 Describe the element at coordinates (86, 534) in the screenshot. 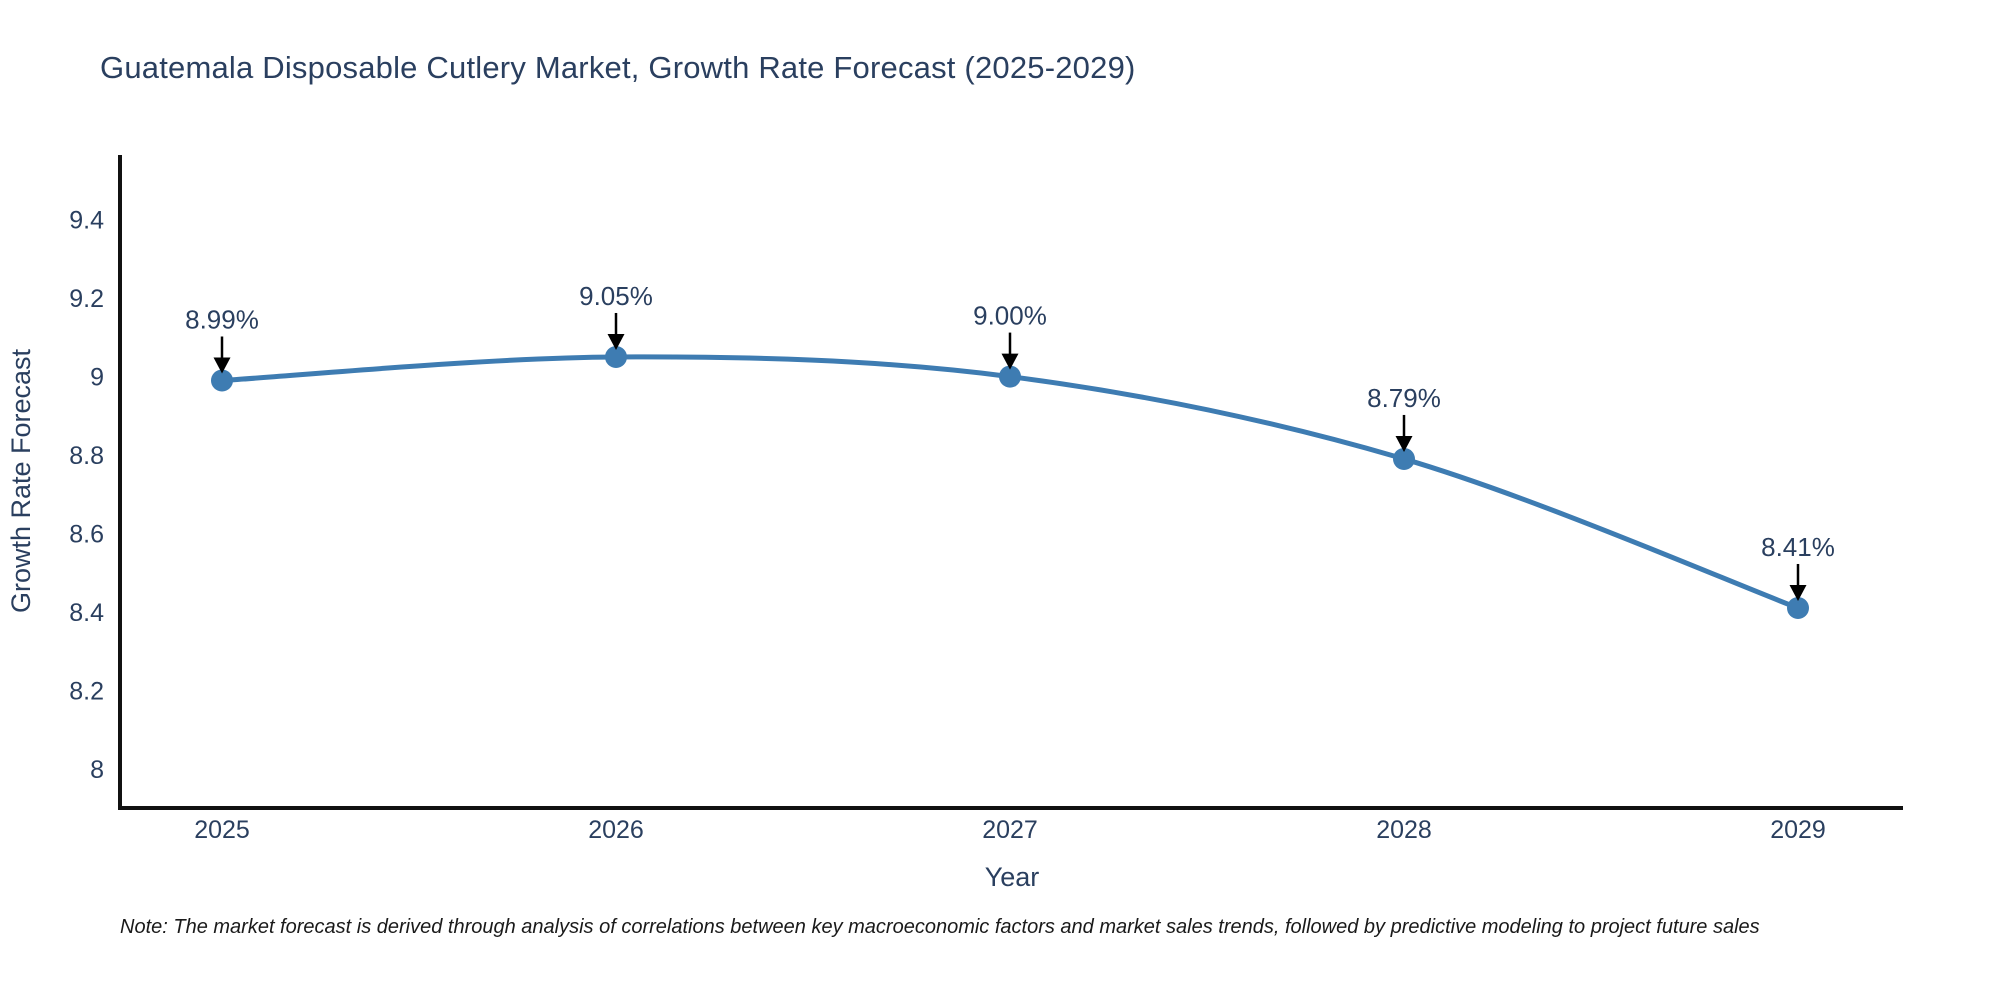

I see `y-tick-label: 8.6` at that location.